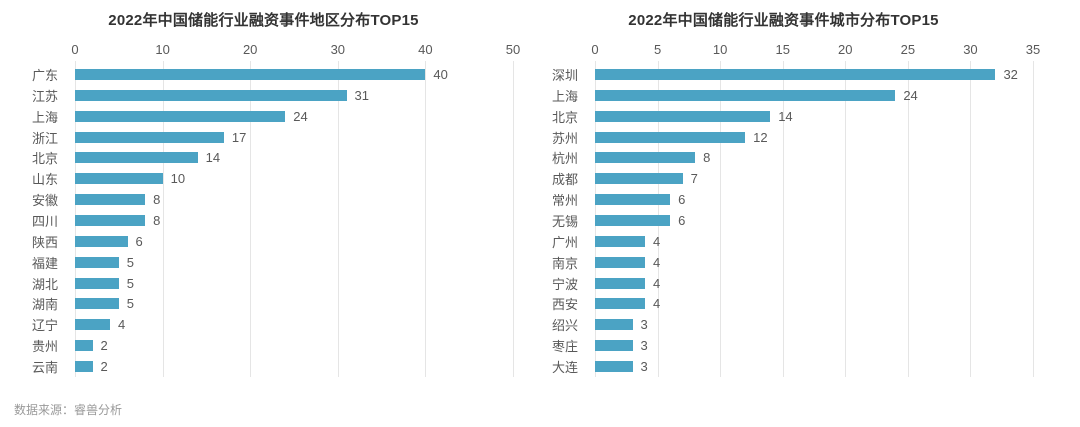 The height and width of the screenshot is (427, 1080). Describe the element at coordinates (239, 137) in the screenshot. I see `value-label: 17` at that location.